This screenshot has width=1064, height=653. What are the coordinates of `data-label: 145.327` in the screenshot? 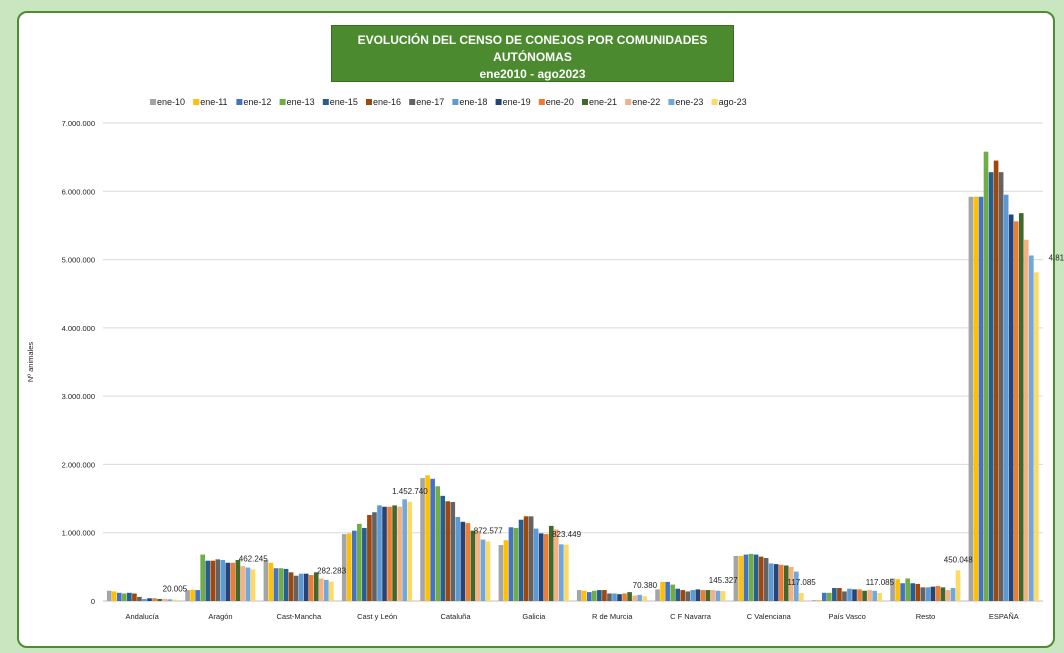 It's located at (723, 580).